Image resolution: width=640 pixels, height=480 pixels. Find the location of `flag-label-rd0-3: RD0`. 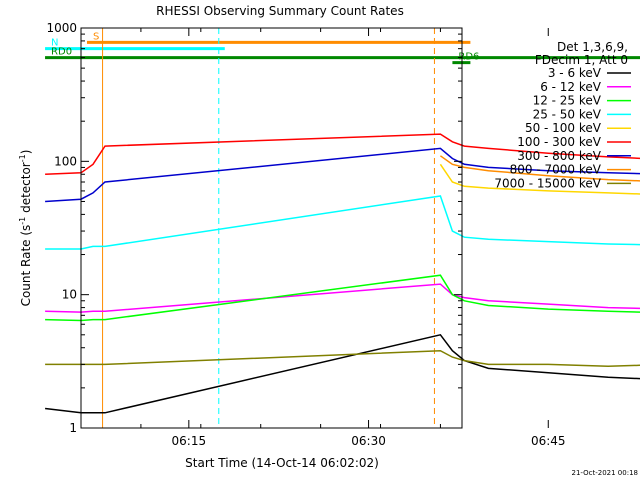

flag-label-rd0-3: RD0 is located at coordinates (61, 52).